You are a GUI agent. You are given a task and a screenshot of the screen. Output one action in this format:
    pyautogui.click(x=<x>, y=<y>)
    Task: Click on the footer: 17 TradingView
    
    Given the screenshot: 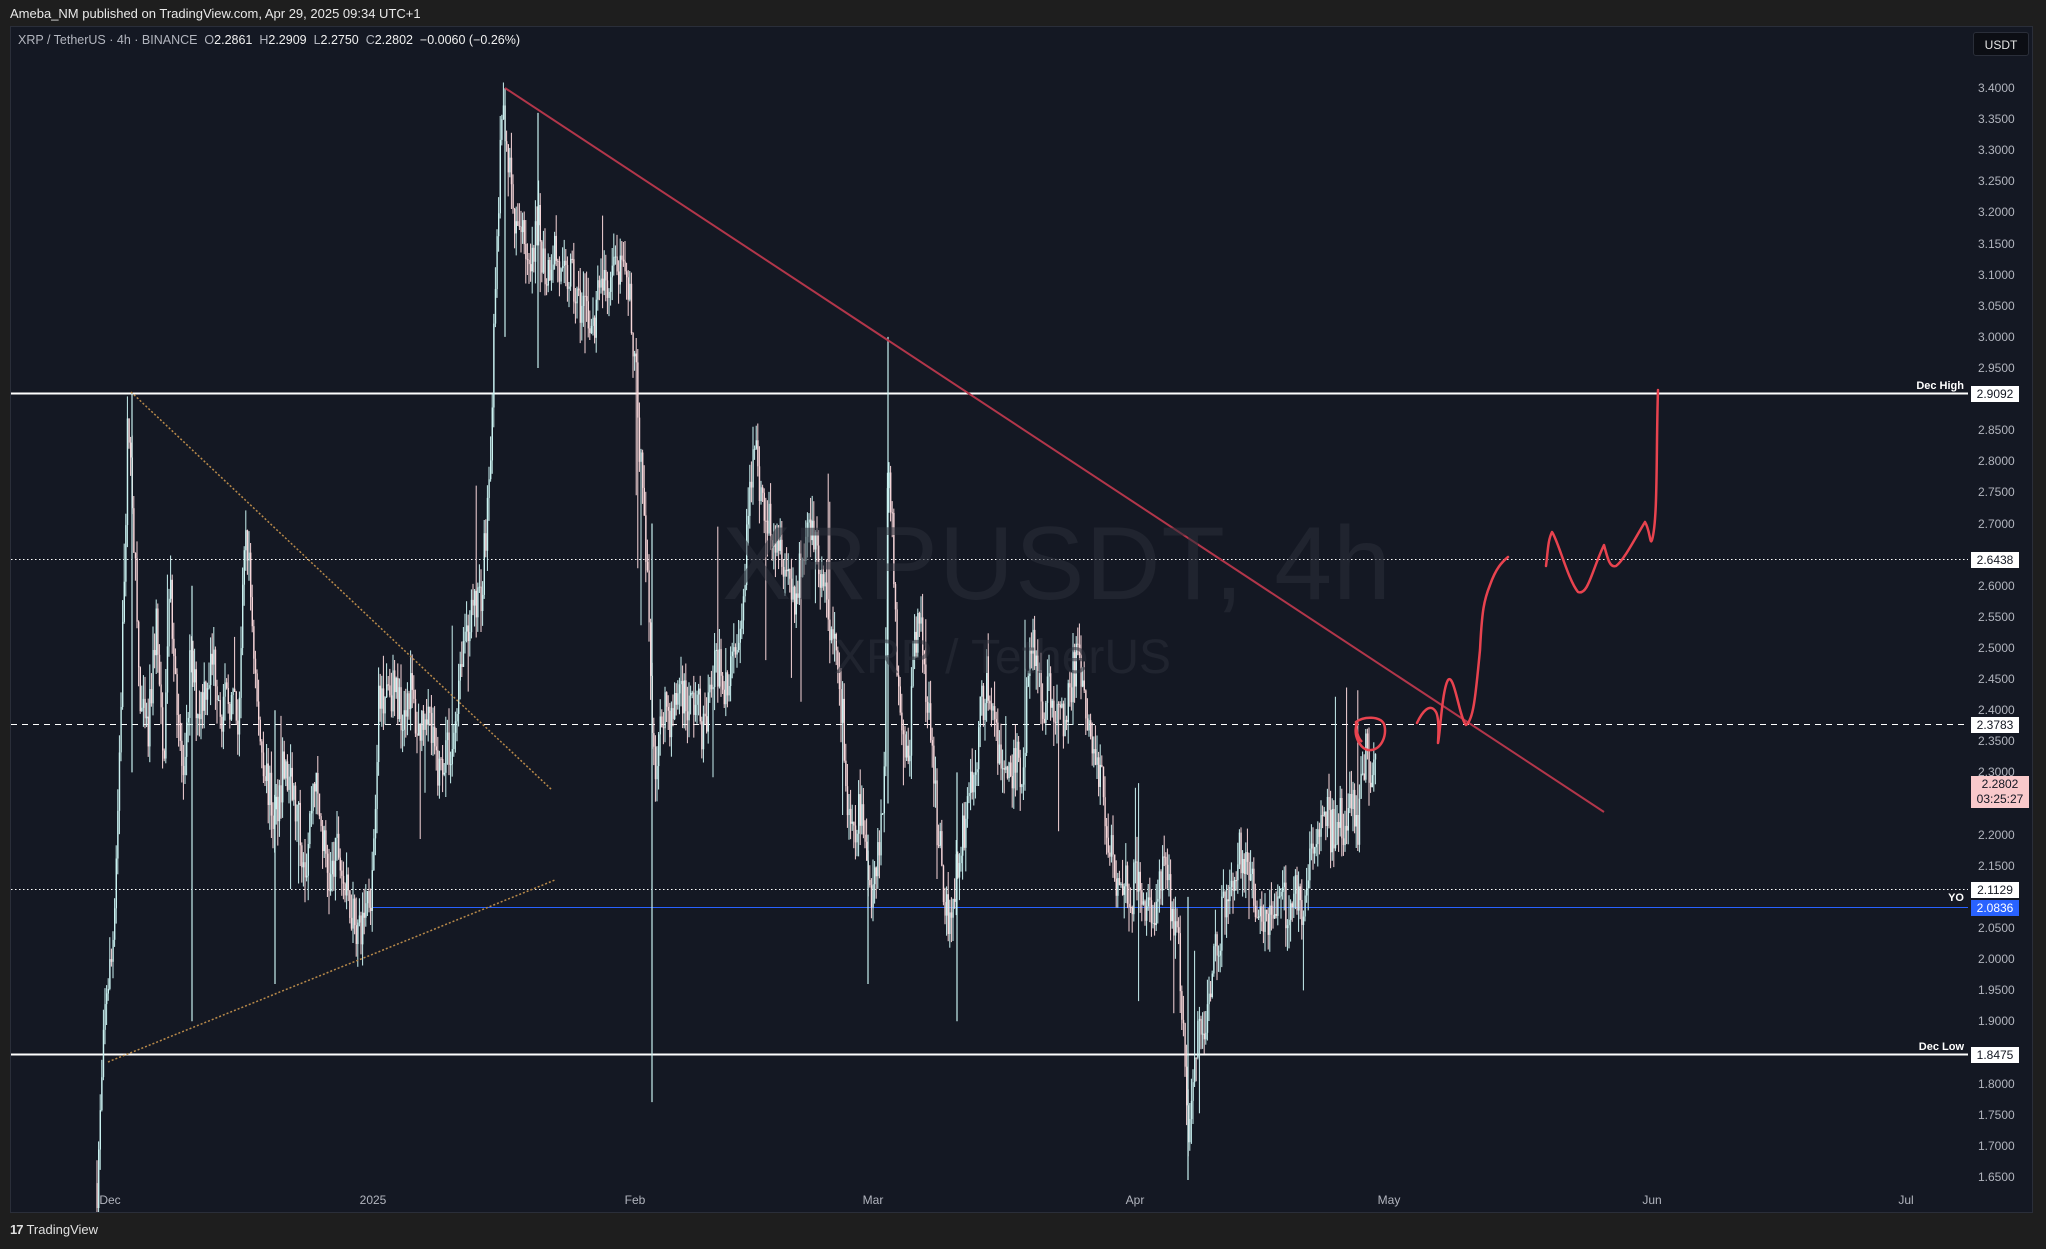 What is the action you would take?
    pyautogui.click(x=54, y=1229)
    